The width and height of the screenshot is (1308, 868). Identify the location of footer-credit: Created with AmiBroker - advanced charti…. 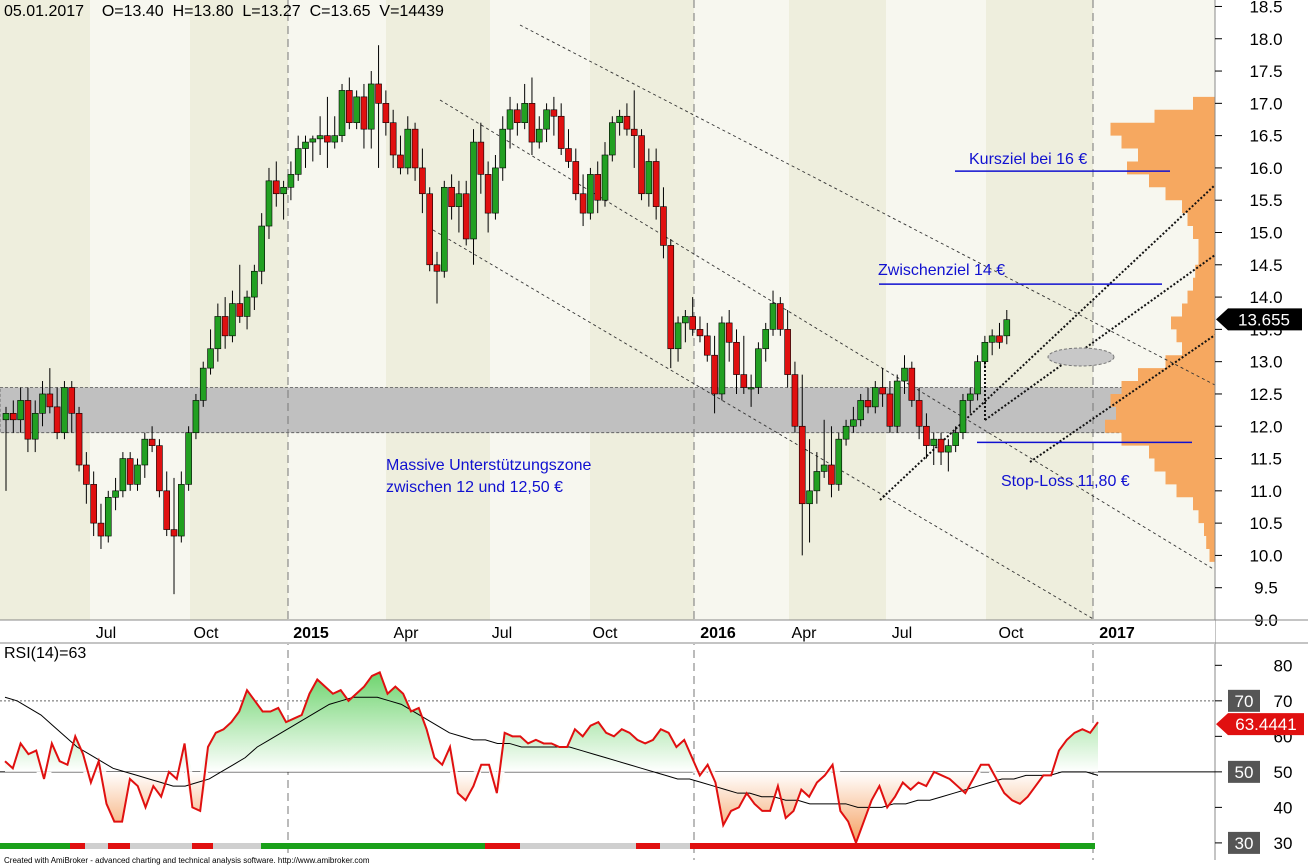
(187, 860).